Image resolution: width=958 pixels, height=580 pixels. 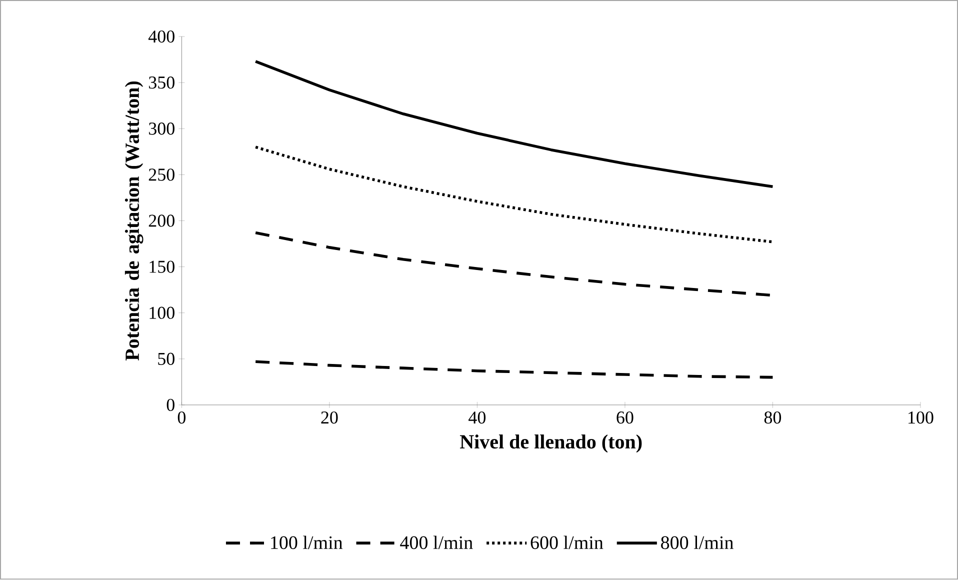 What do you see at coordinates (625, 418) in the screenshot?
I see `x-tick-label: 60` at bounding box center [625, 418].